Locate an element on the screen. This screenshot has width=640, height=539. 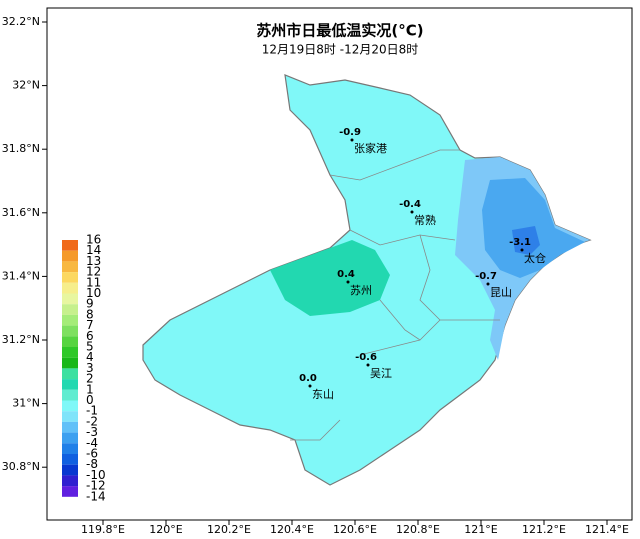
y-tick-label: 30.8°N is located at coordinates (21, 466).